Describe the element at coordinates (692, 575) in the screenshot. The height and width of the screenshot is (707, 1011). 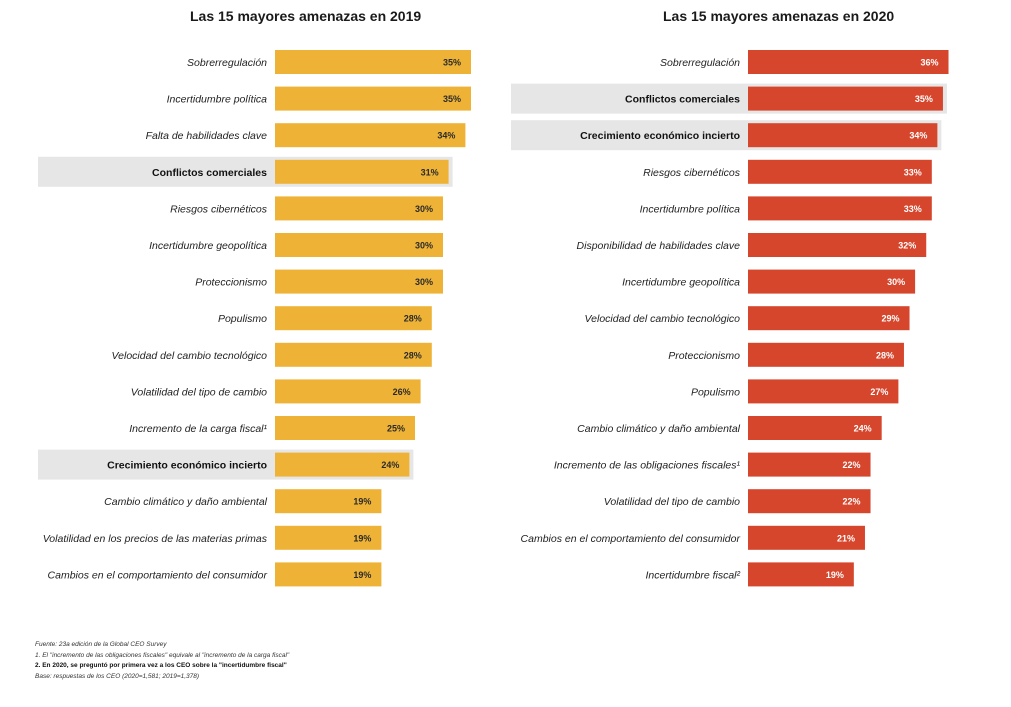
I see `category-label: Incertidumbre fiscal²` at that location.